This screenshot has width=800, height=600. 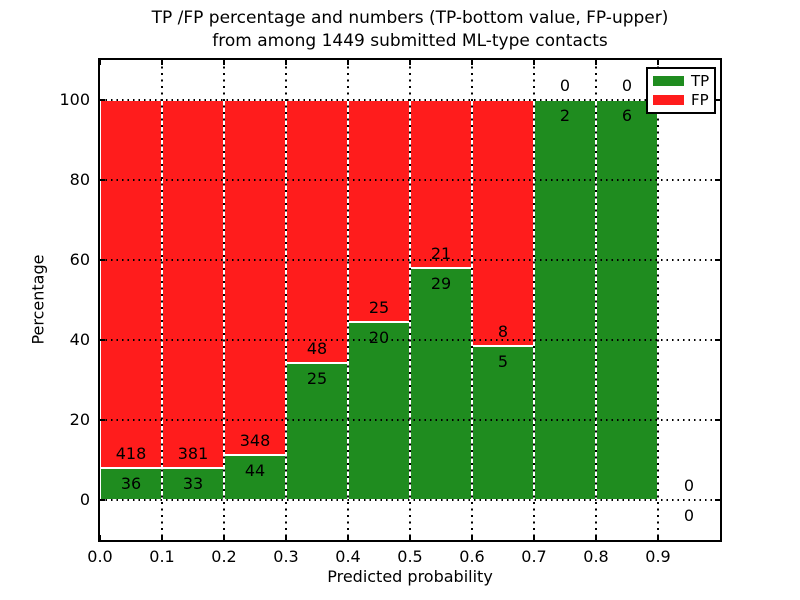 I want to click on bar-tp-0.7-0.8, so click(x=565, y=300).